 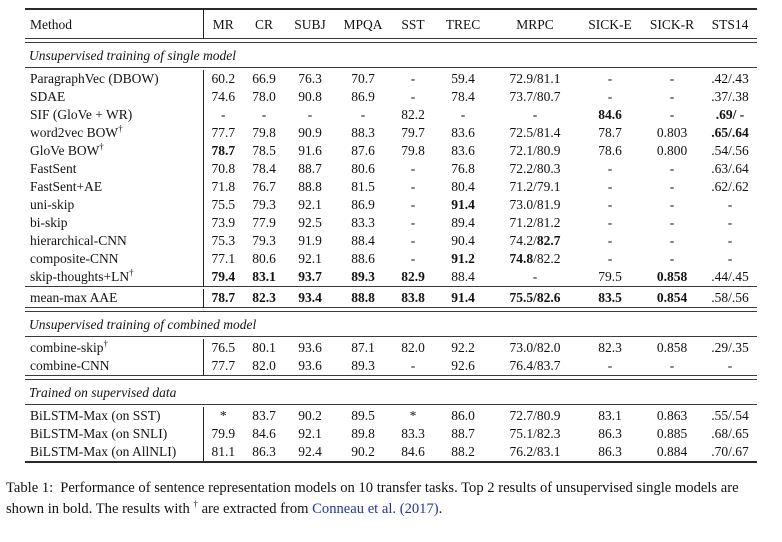 What do you see at coordinates (310, 132) in the screenshot?
I see `value-cell-subj: 90.9` at bounding box center [310, 132].